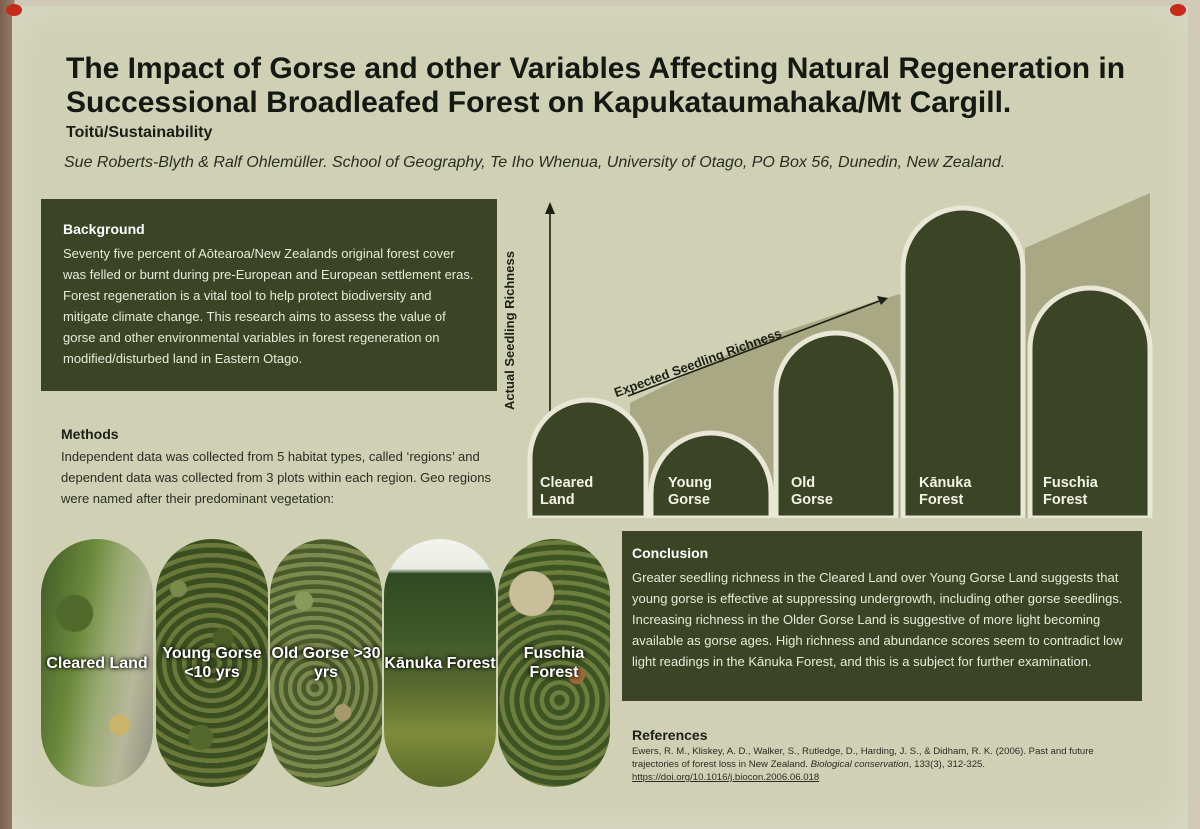 This screenshot has width=1200, height=829. What do you see at coordinates (947, 764) in the screenshot?
I see `reference-volume: , 133(3), 312-325.` at bounding box center [947, 764].